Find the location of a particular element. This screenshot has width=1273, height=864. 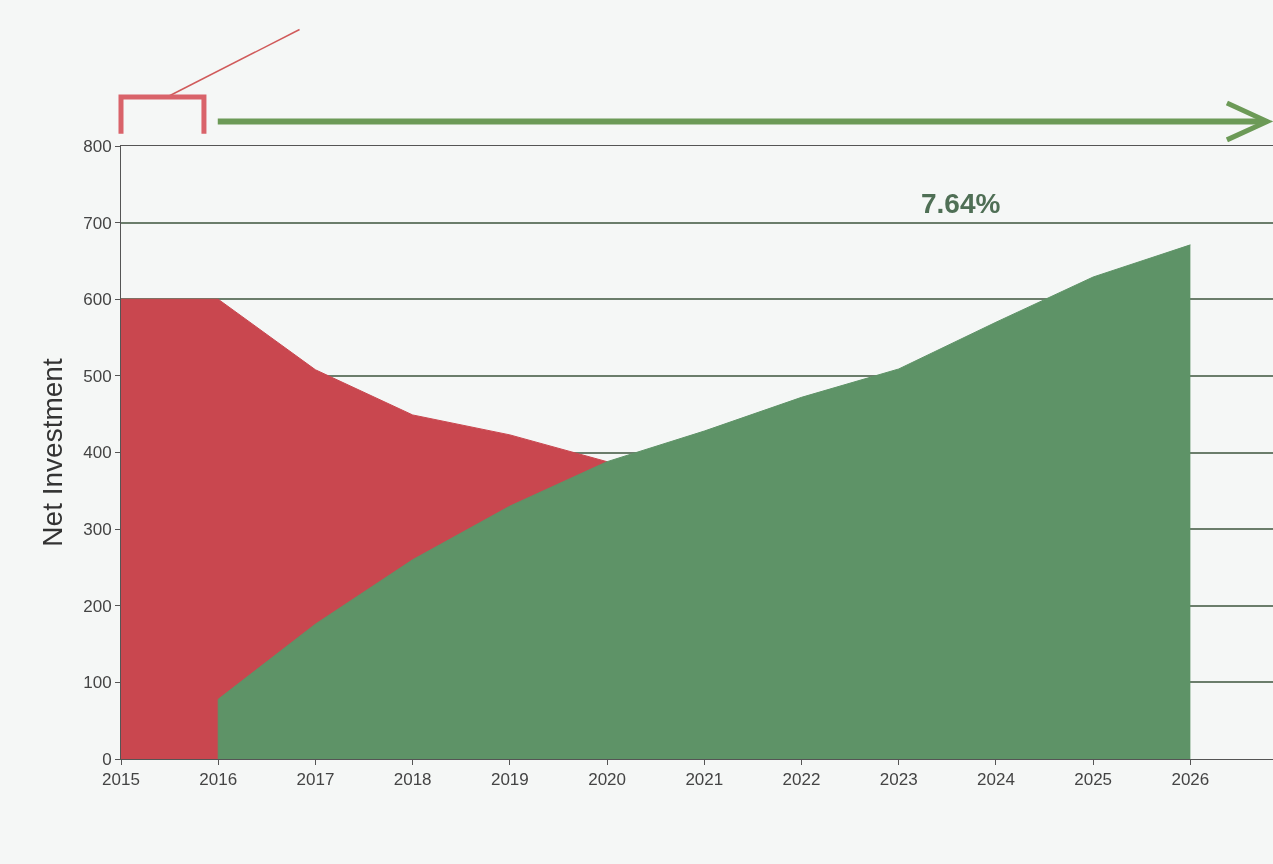

y-tick-label: 200 is located at coordinates (97, 606).